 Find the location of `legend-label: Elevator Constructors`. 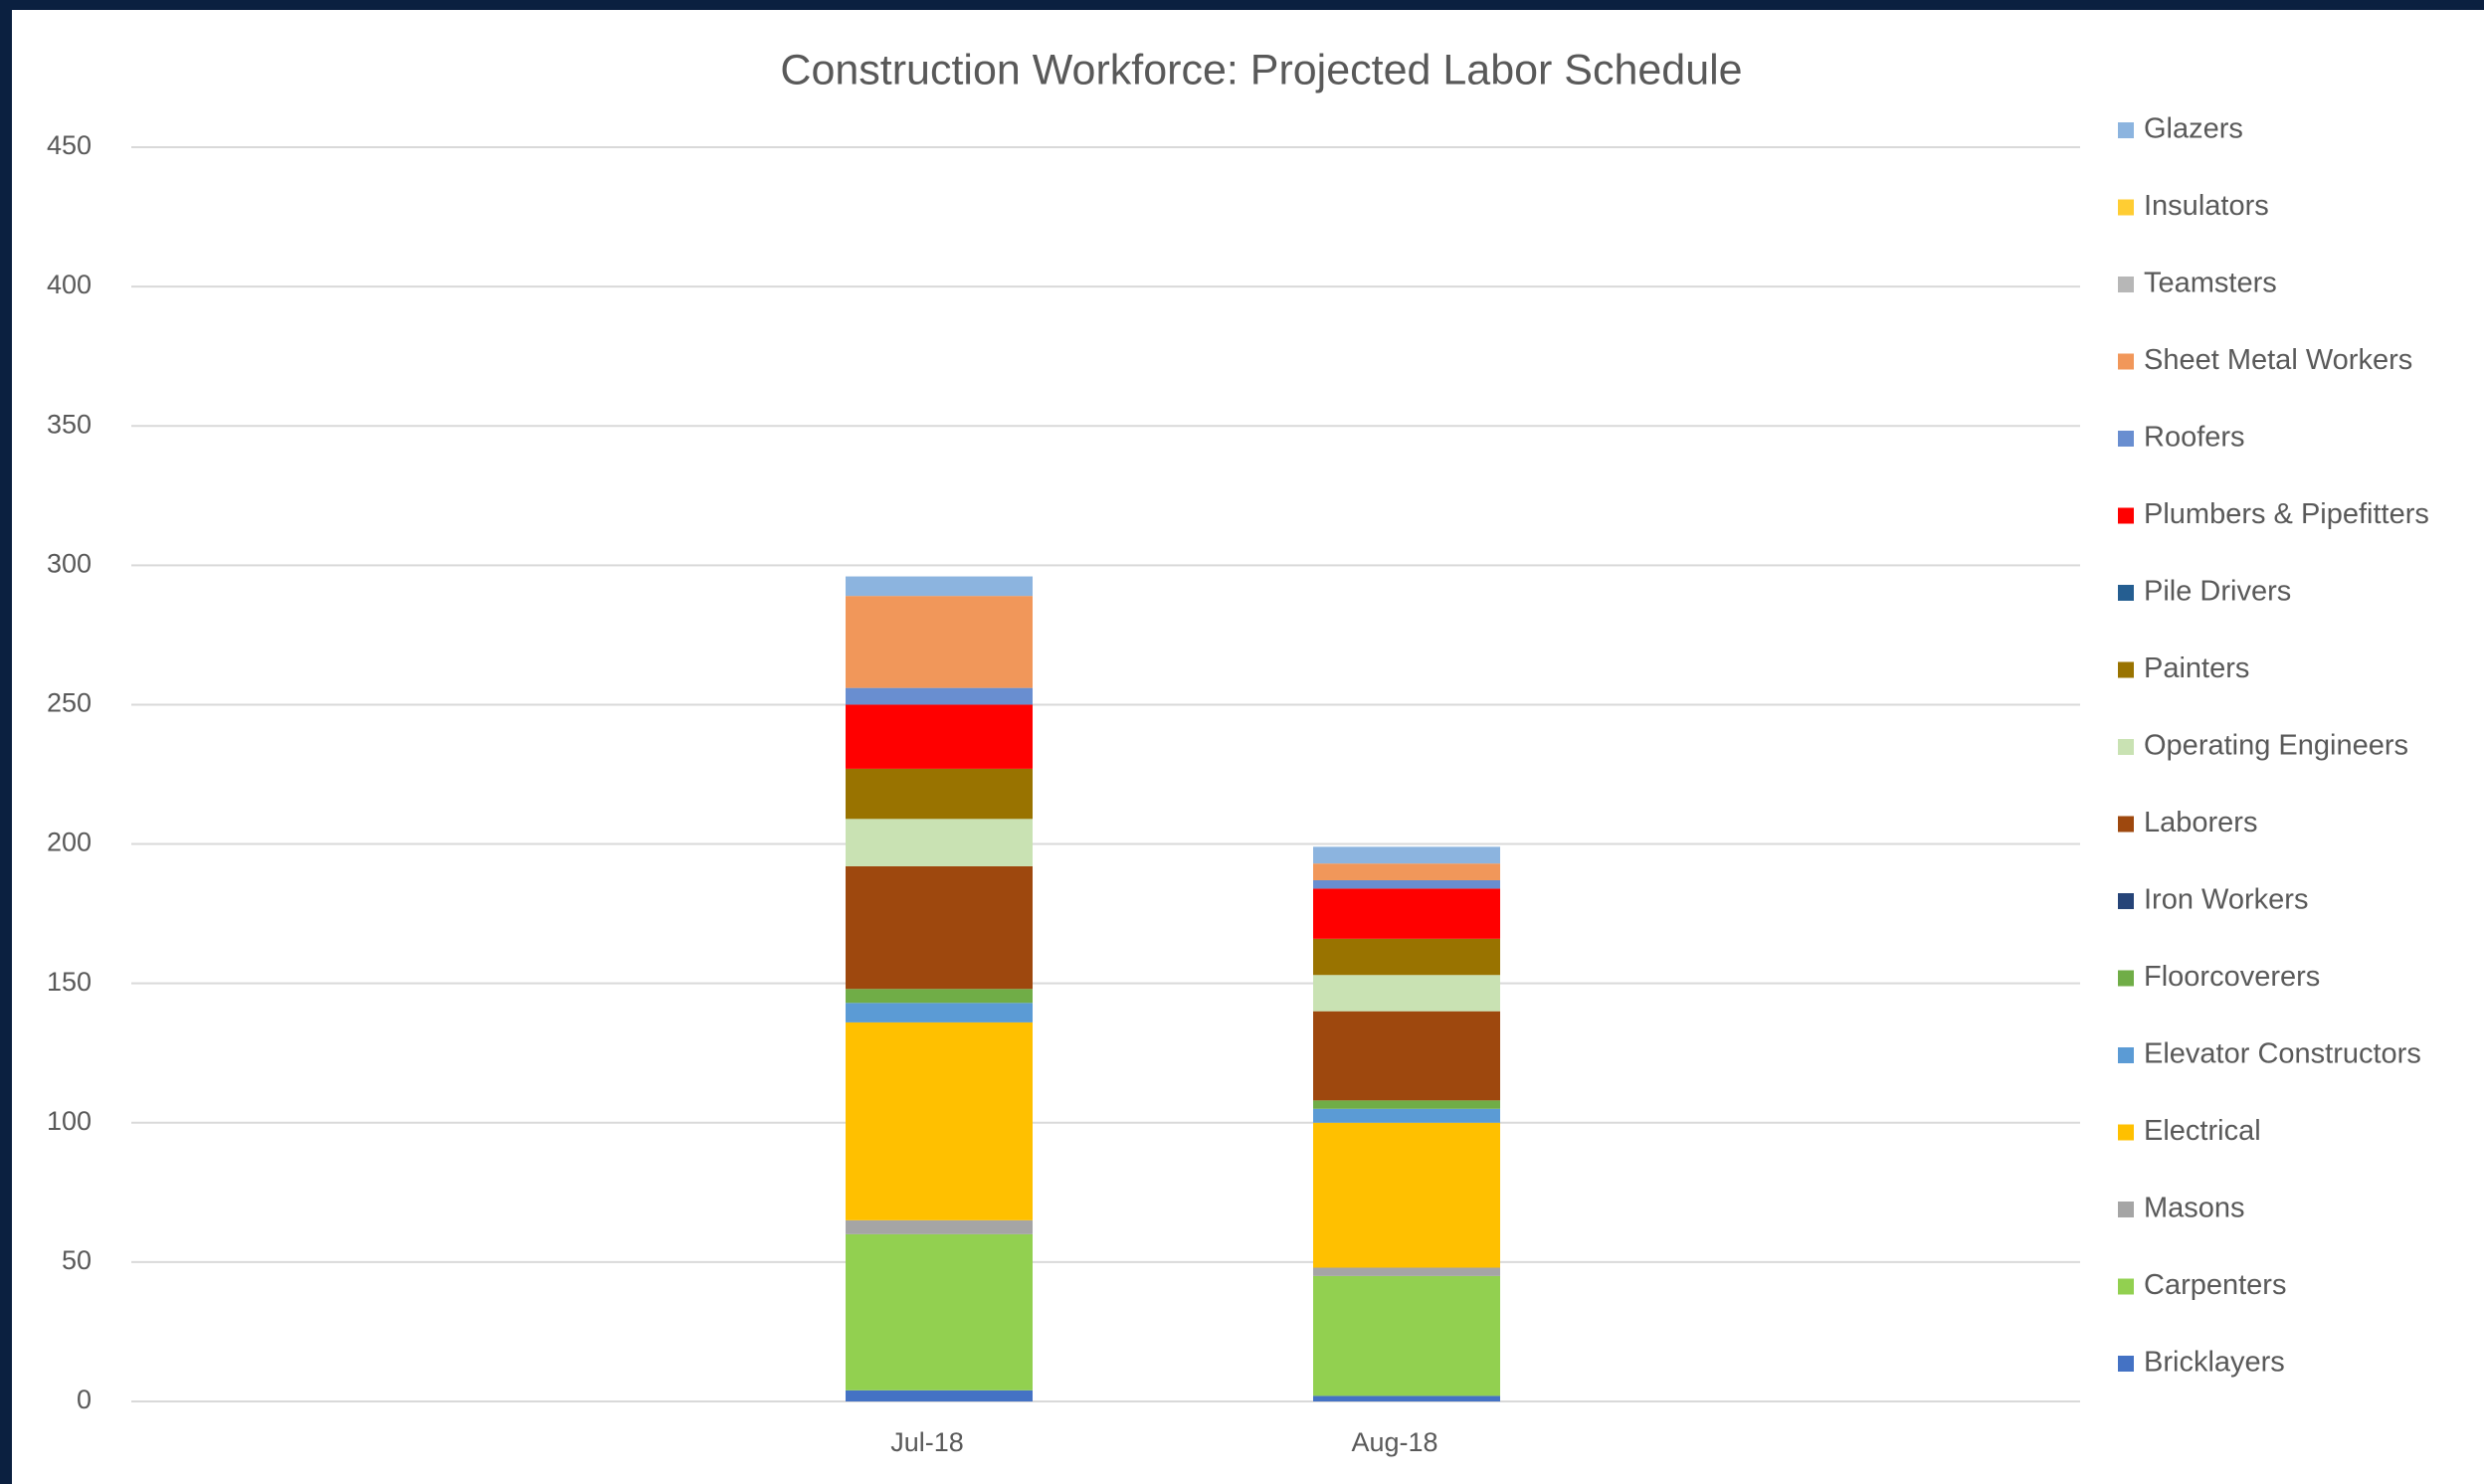

legend-label: Elevator Constructors is located at coordinates (2282, 1054).